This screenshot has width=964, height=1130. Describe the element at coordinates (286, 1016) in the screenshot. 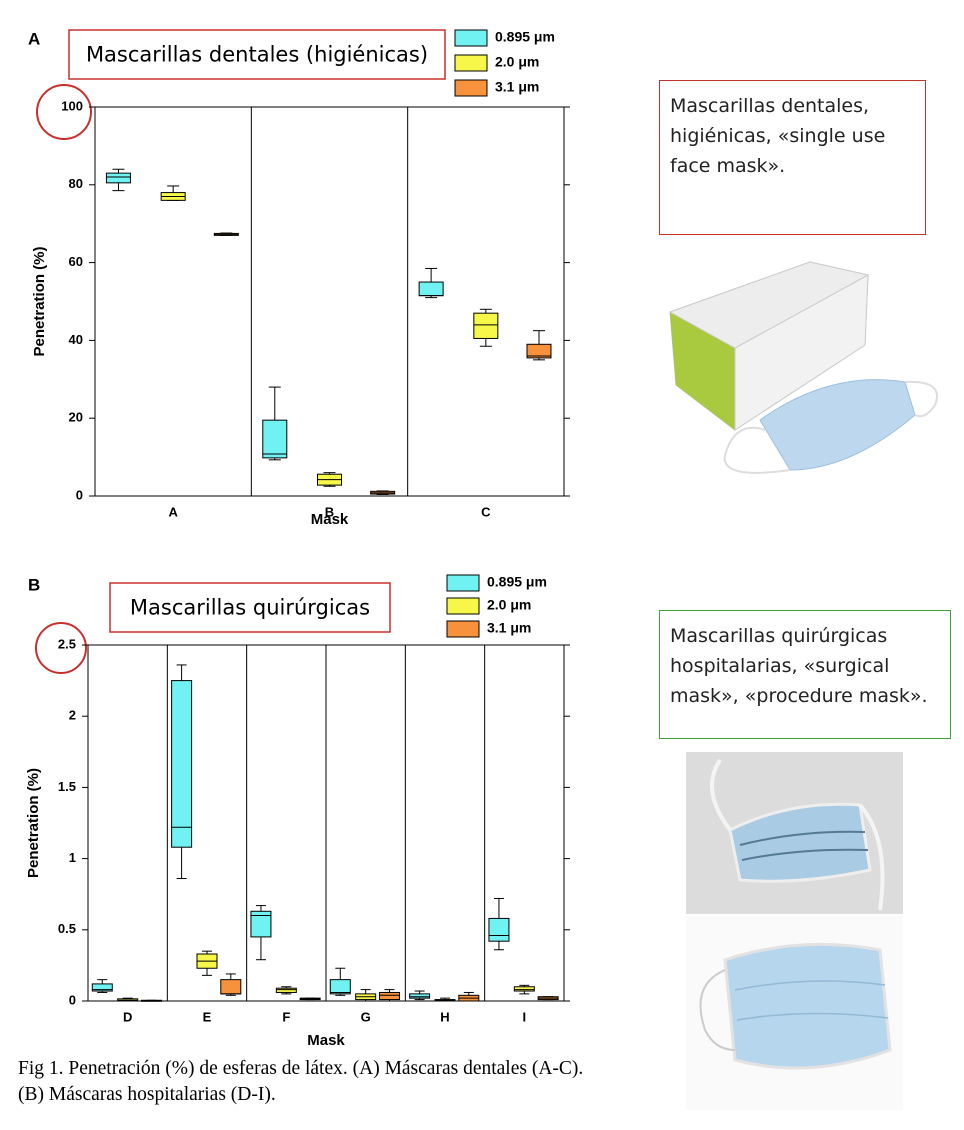

I see `x-tick-label: F` at that location.